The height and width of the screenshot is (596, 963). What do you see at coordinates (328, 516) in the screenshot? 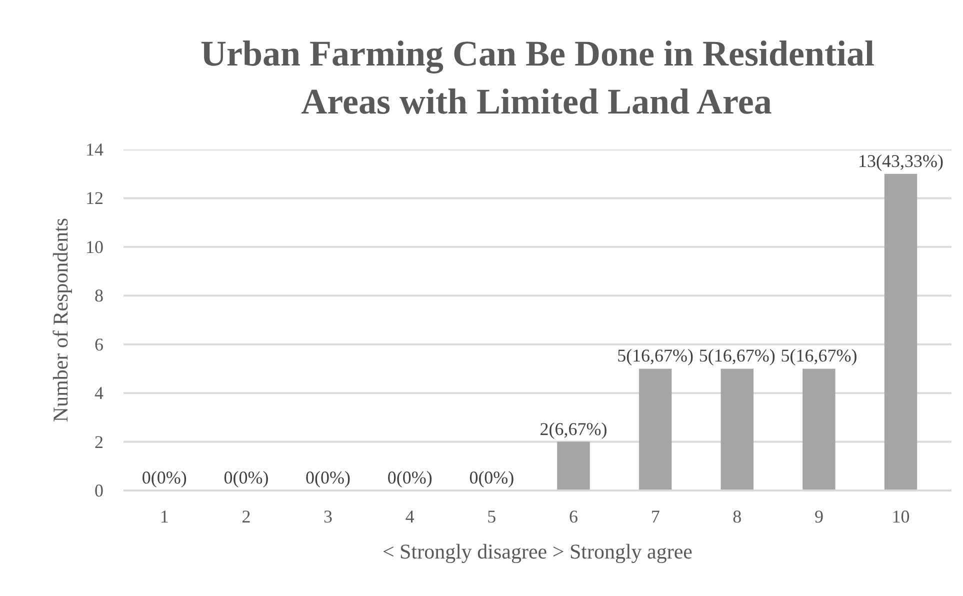
I see `x-tick-label: 3` at bounding box center [328, 516].